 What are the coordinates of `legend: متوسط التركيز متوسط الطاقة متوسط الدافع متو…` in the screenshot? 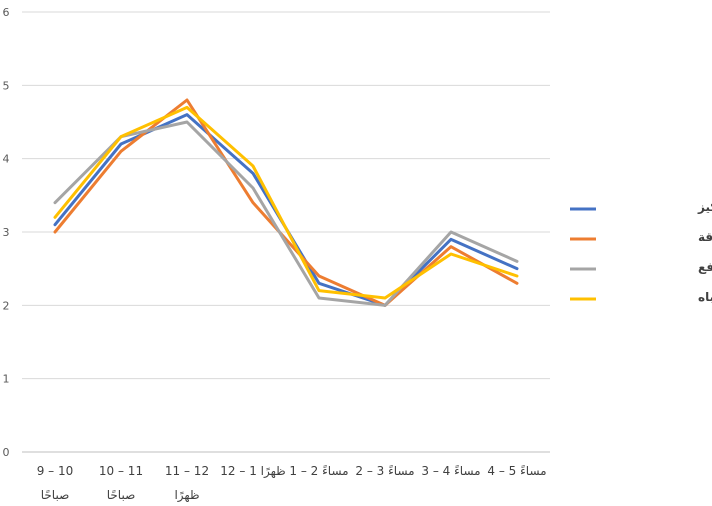 It's located at (641, 252).